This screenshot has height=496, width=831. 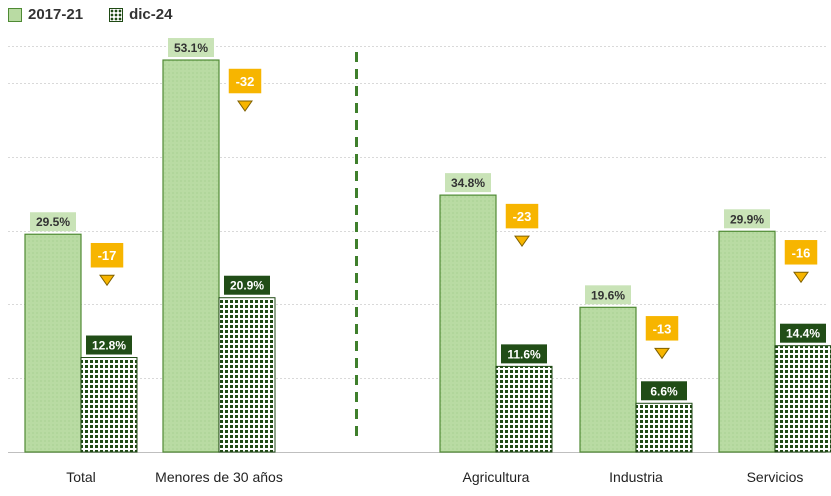 I want to click on legend-item-series-1: 2017-21, so click(x=45, y=14).